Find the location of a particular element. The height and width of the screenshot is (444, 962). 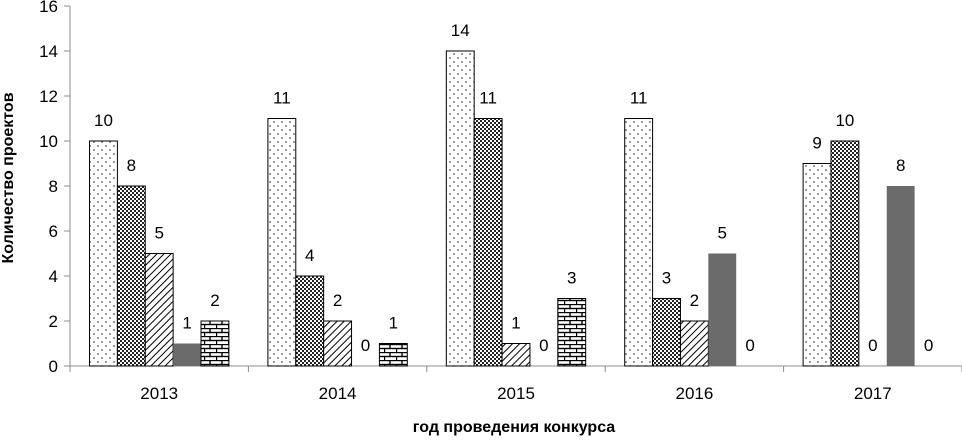

bar-series-4-2016 is located at coordinates (722, 309).